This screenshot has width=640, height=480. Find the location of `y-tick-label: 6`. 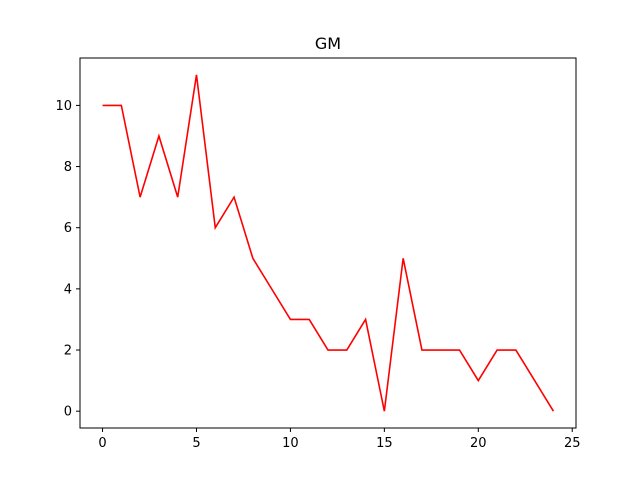

y-tick-label: 6 is located at coordinates (68, 228).